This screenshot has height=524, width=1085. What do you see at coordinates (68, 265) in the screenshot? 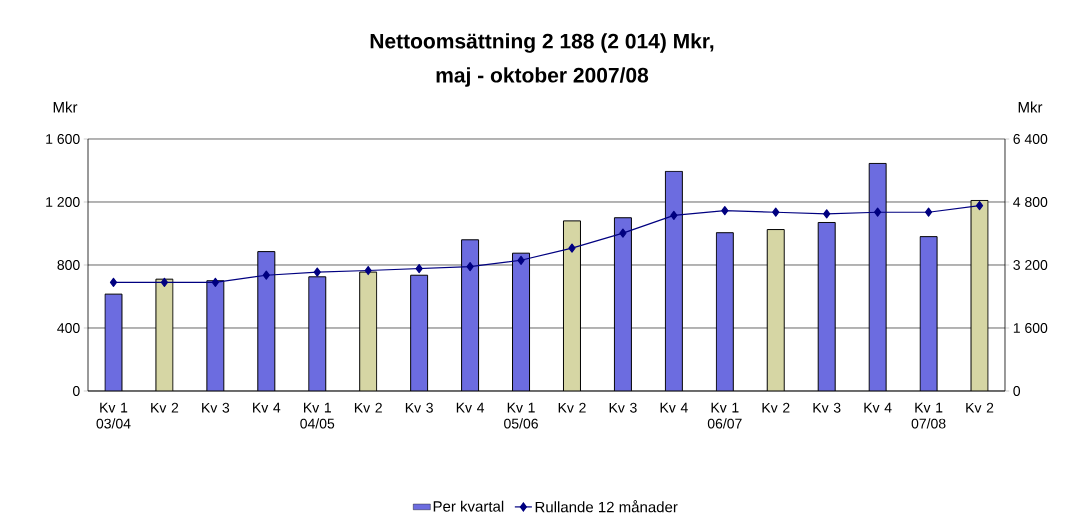
I see `y-tick-label: 800` at bounding box center [68, 265].